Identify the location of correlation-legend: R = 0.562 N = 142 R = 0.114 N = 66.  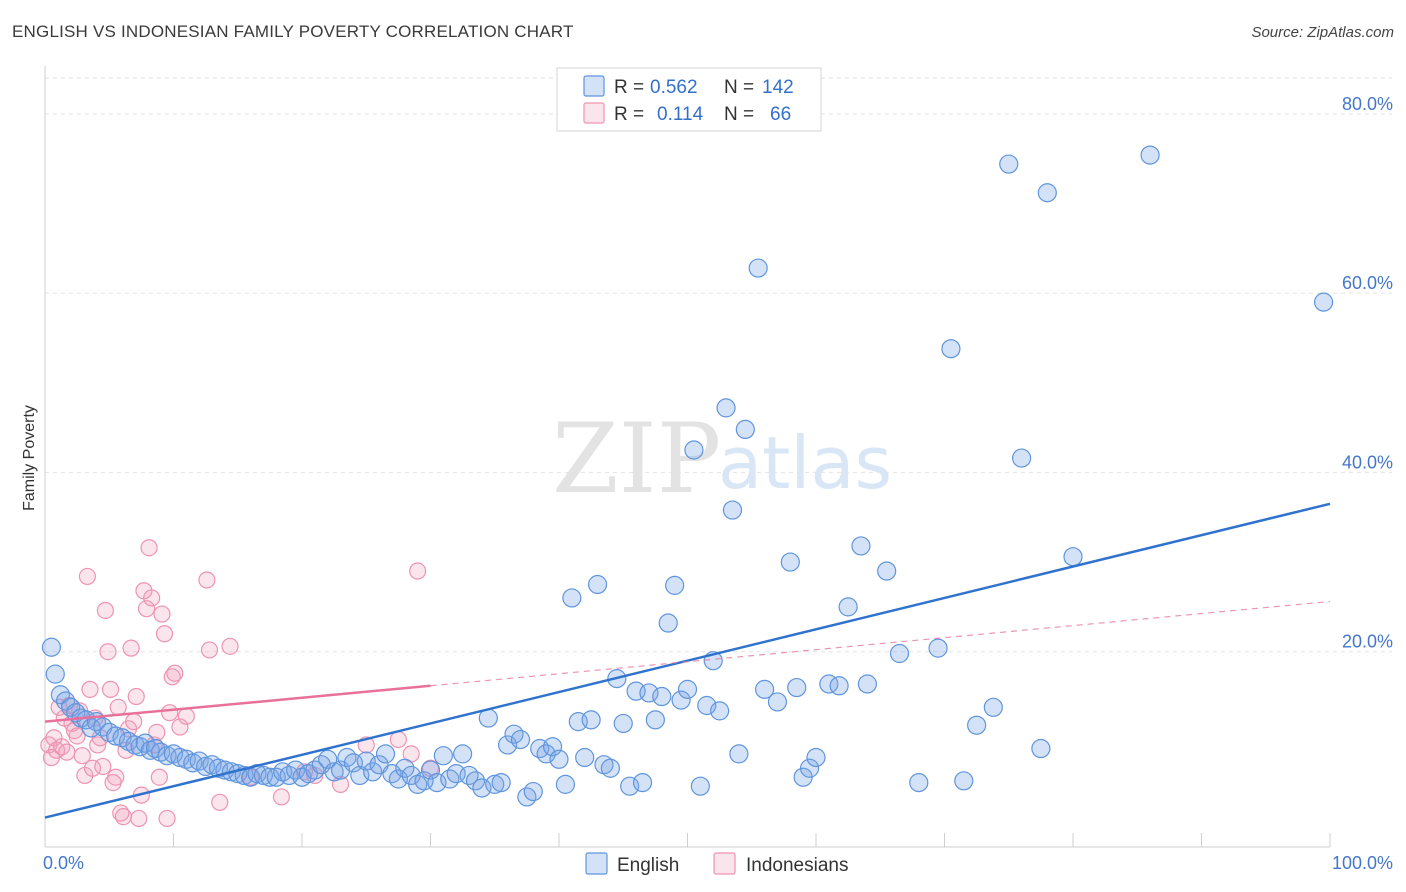
(689, 99).